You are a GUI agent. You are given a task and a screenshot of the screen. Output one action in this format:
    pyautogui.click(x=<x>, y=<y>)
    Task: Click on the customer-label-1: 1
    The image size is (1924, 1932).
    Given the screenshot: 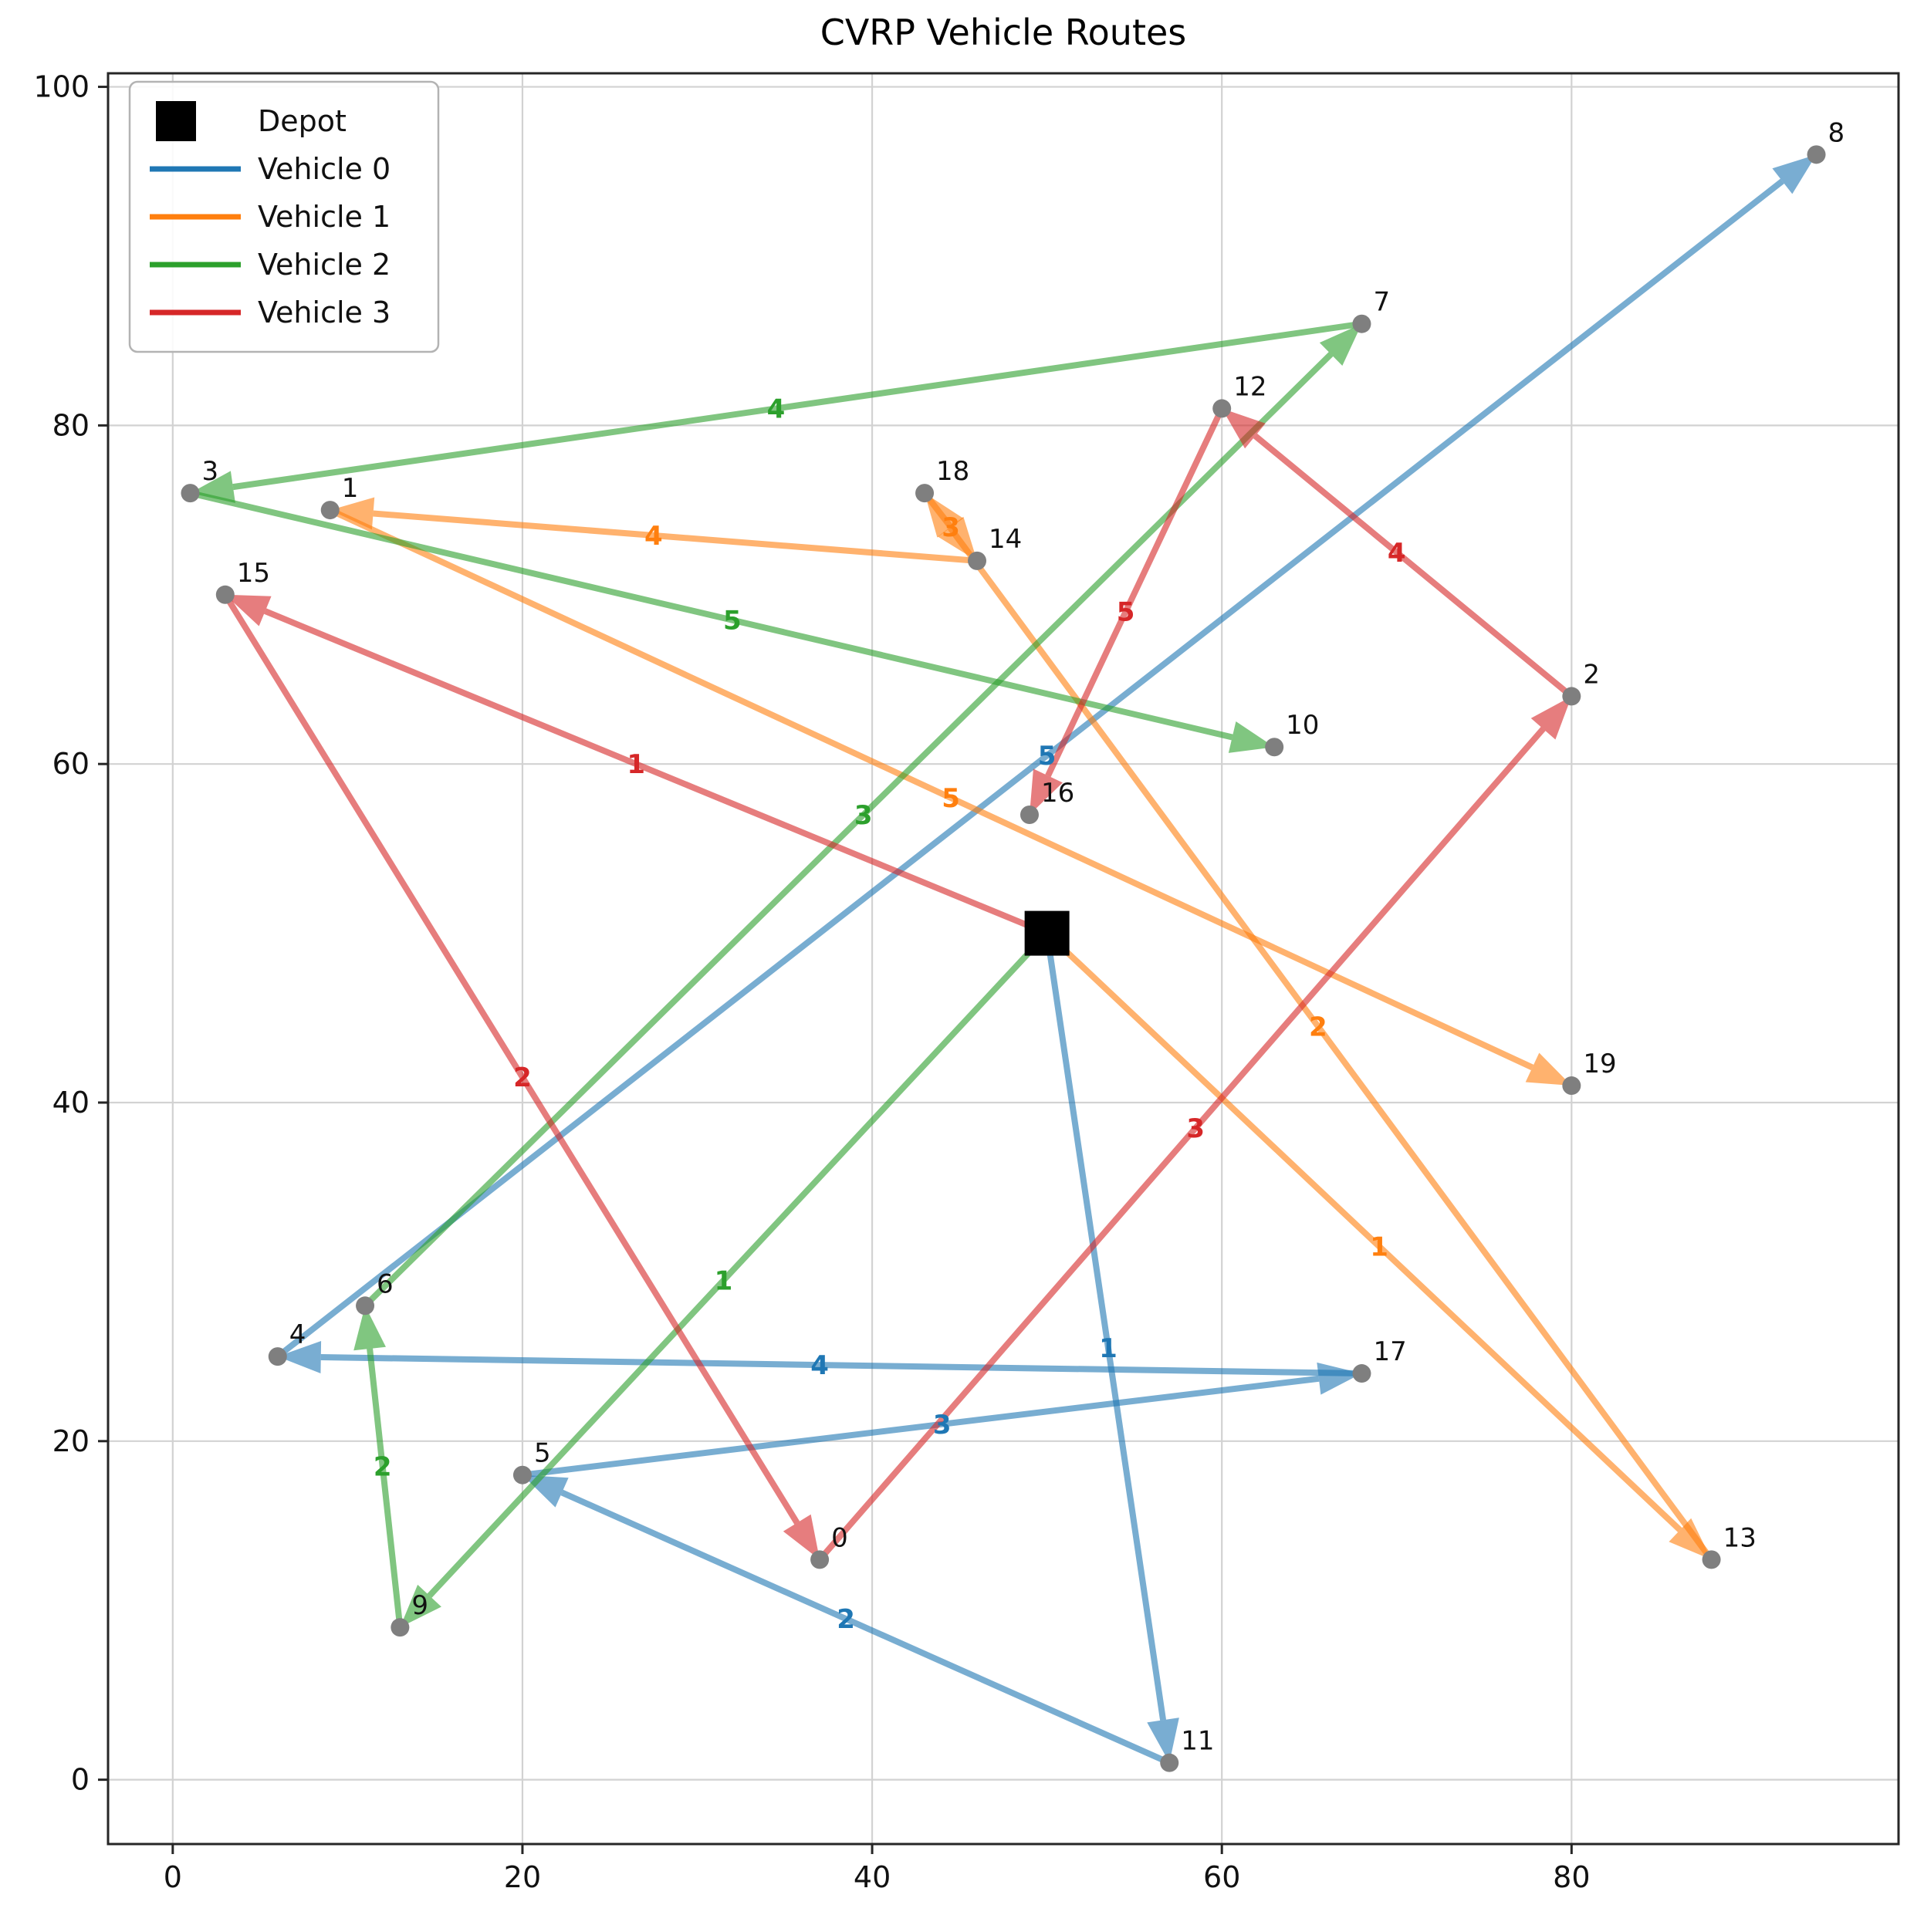 What is the action you would take?
    pyautogui.click(x=350, y=488)
    